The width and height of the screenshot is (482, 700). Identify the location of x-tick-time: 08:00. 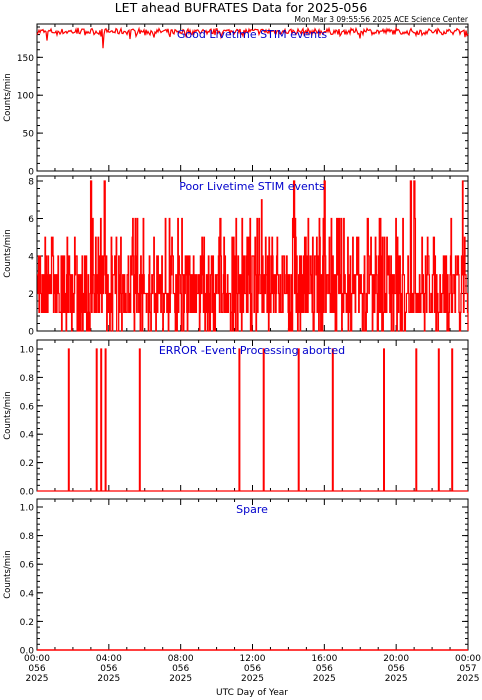
(181, 659).